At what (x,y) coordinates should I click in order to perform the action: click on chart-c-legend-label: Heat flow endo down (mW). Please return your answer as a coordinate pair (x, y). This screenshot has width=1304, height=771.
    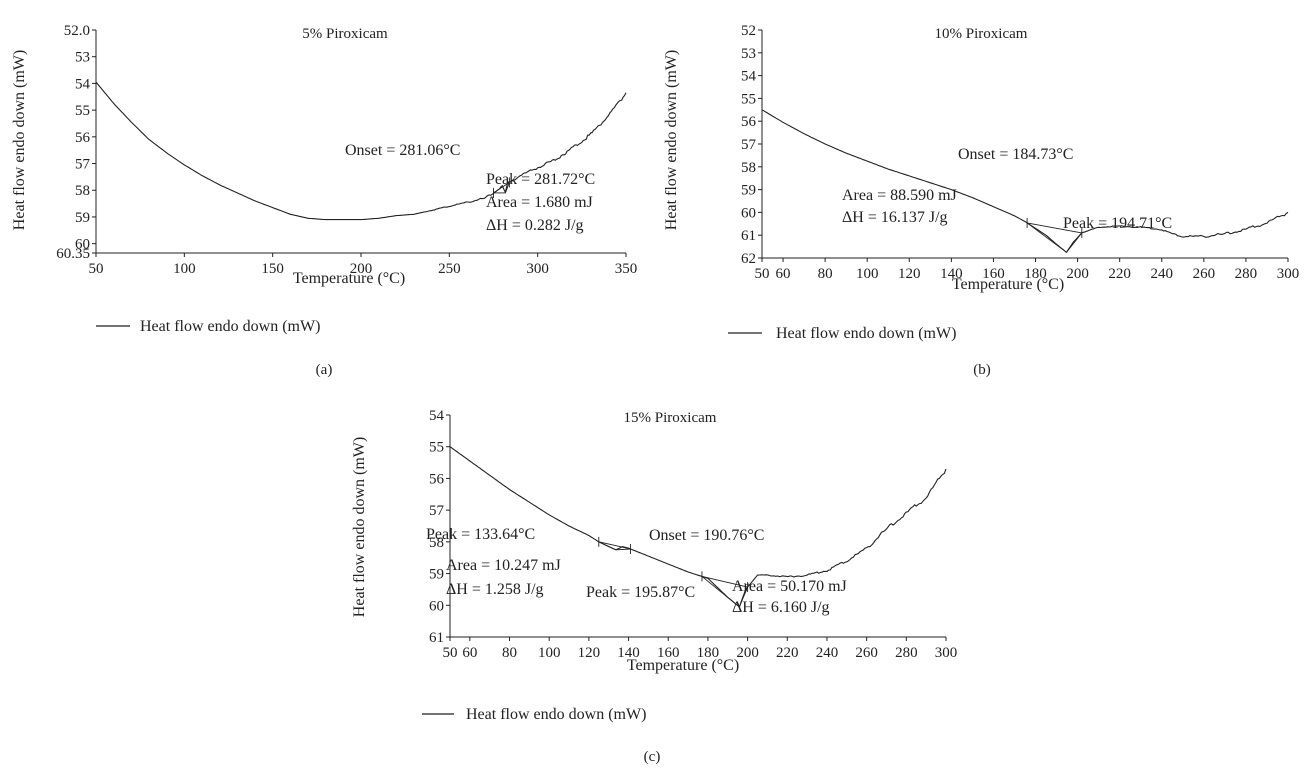
    Looking at the image, I should click on (556, 714).